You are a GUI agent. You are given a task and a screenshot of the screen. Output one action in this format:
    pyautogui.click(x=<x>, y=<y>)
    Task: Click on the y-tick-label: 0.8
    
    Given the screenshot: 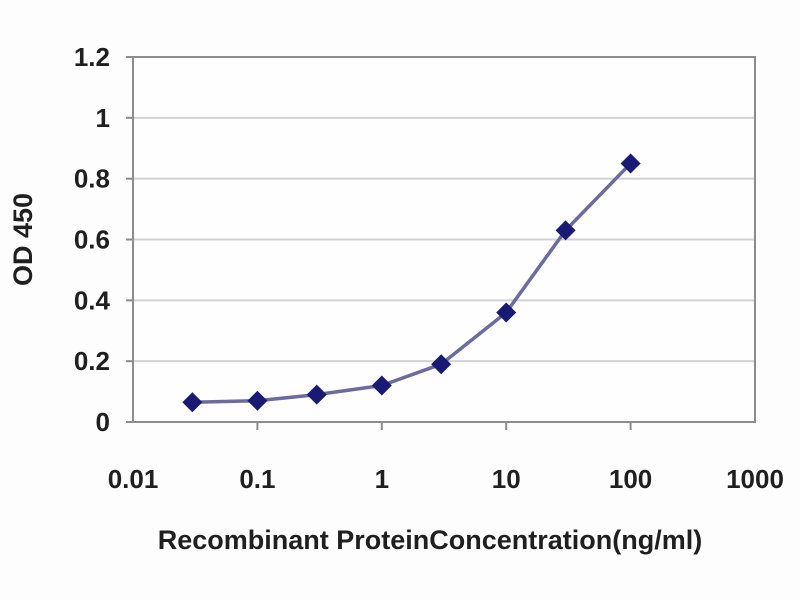 What is the action you would take?
    pyautogui.click(x=92, y=179)
    